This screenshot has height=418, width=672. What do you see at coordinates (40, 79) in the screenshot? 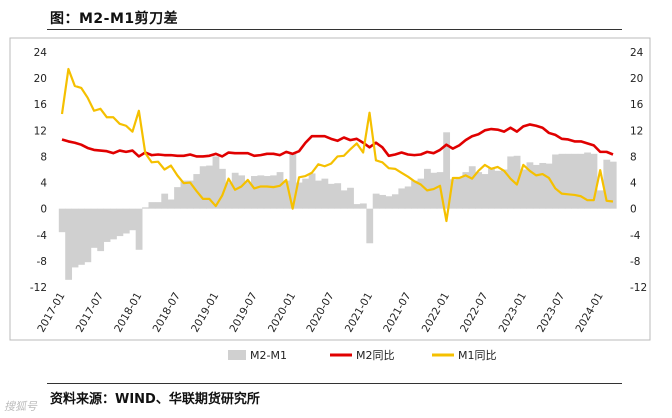
I see `y-tick-label-left: 20` at bounding box center [40, 79].